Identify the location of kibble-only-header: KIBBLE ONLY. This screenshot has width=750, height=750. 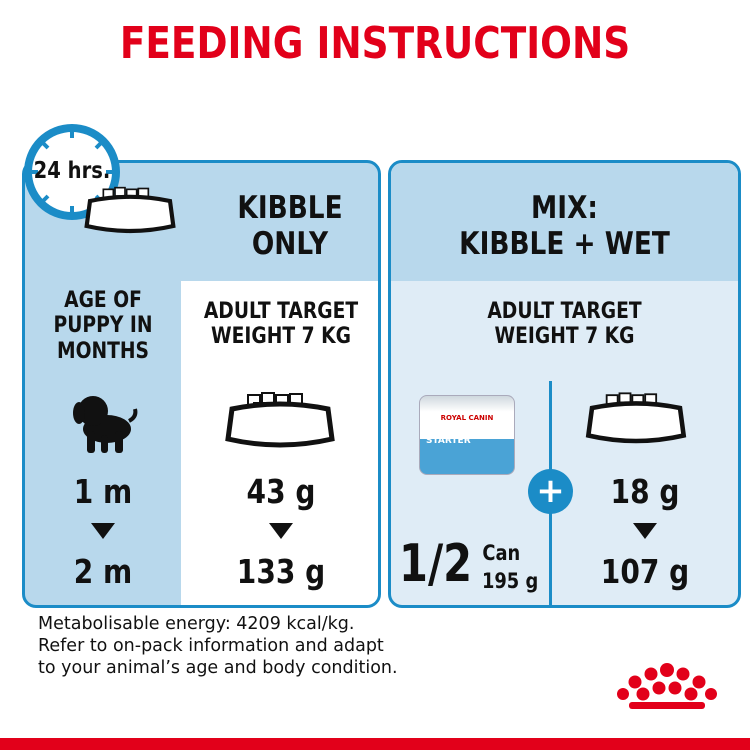
(290, 226).